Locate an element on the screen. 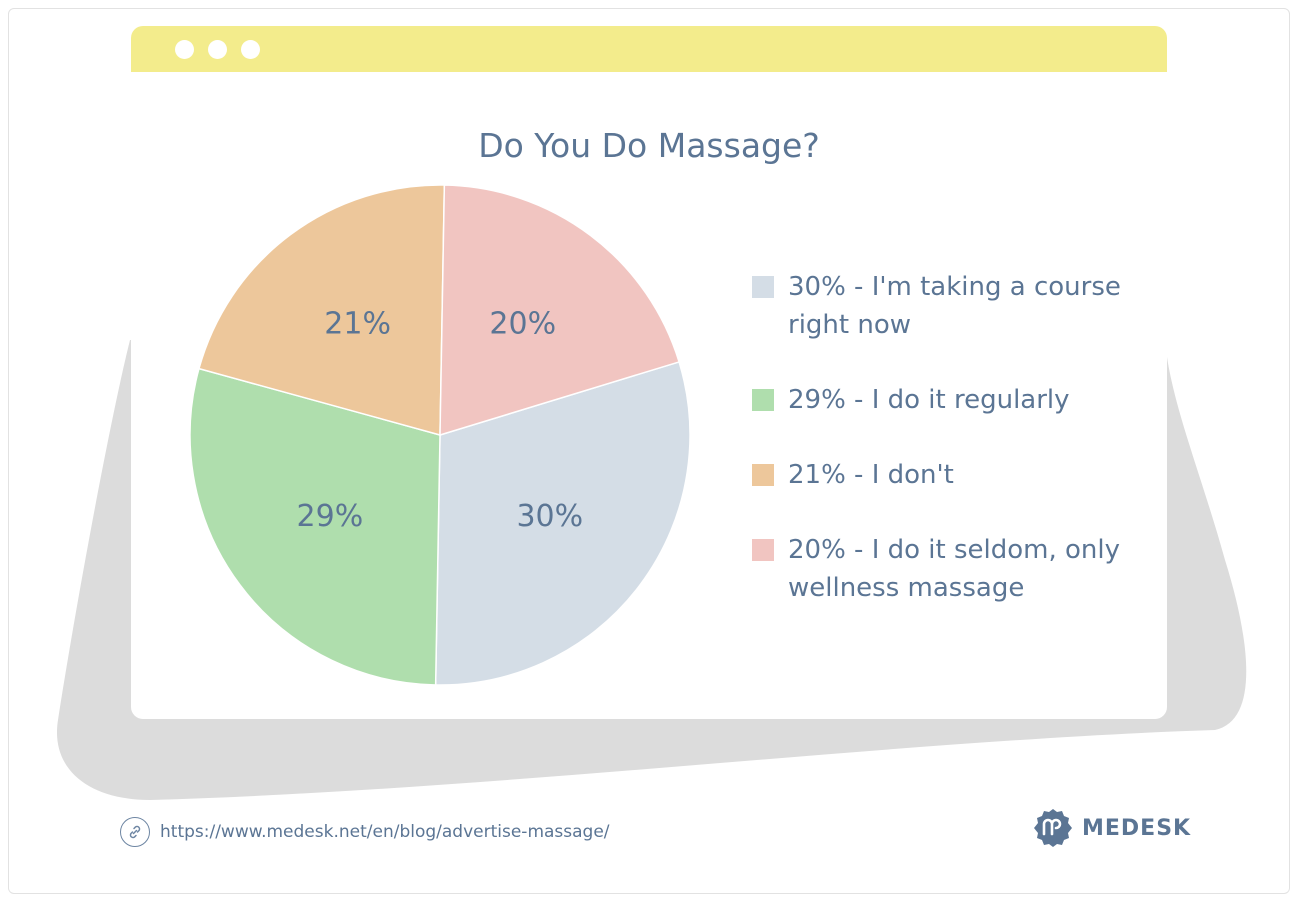 Image resolution: width=1300 pixels, height=904 pixels. medesk-logo-icon is located at coordinates (1053, 828).